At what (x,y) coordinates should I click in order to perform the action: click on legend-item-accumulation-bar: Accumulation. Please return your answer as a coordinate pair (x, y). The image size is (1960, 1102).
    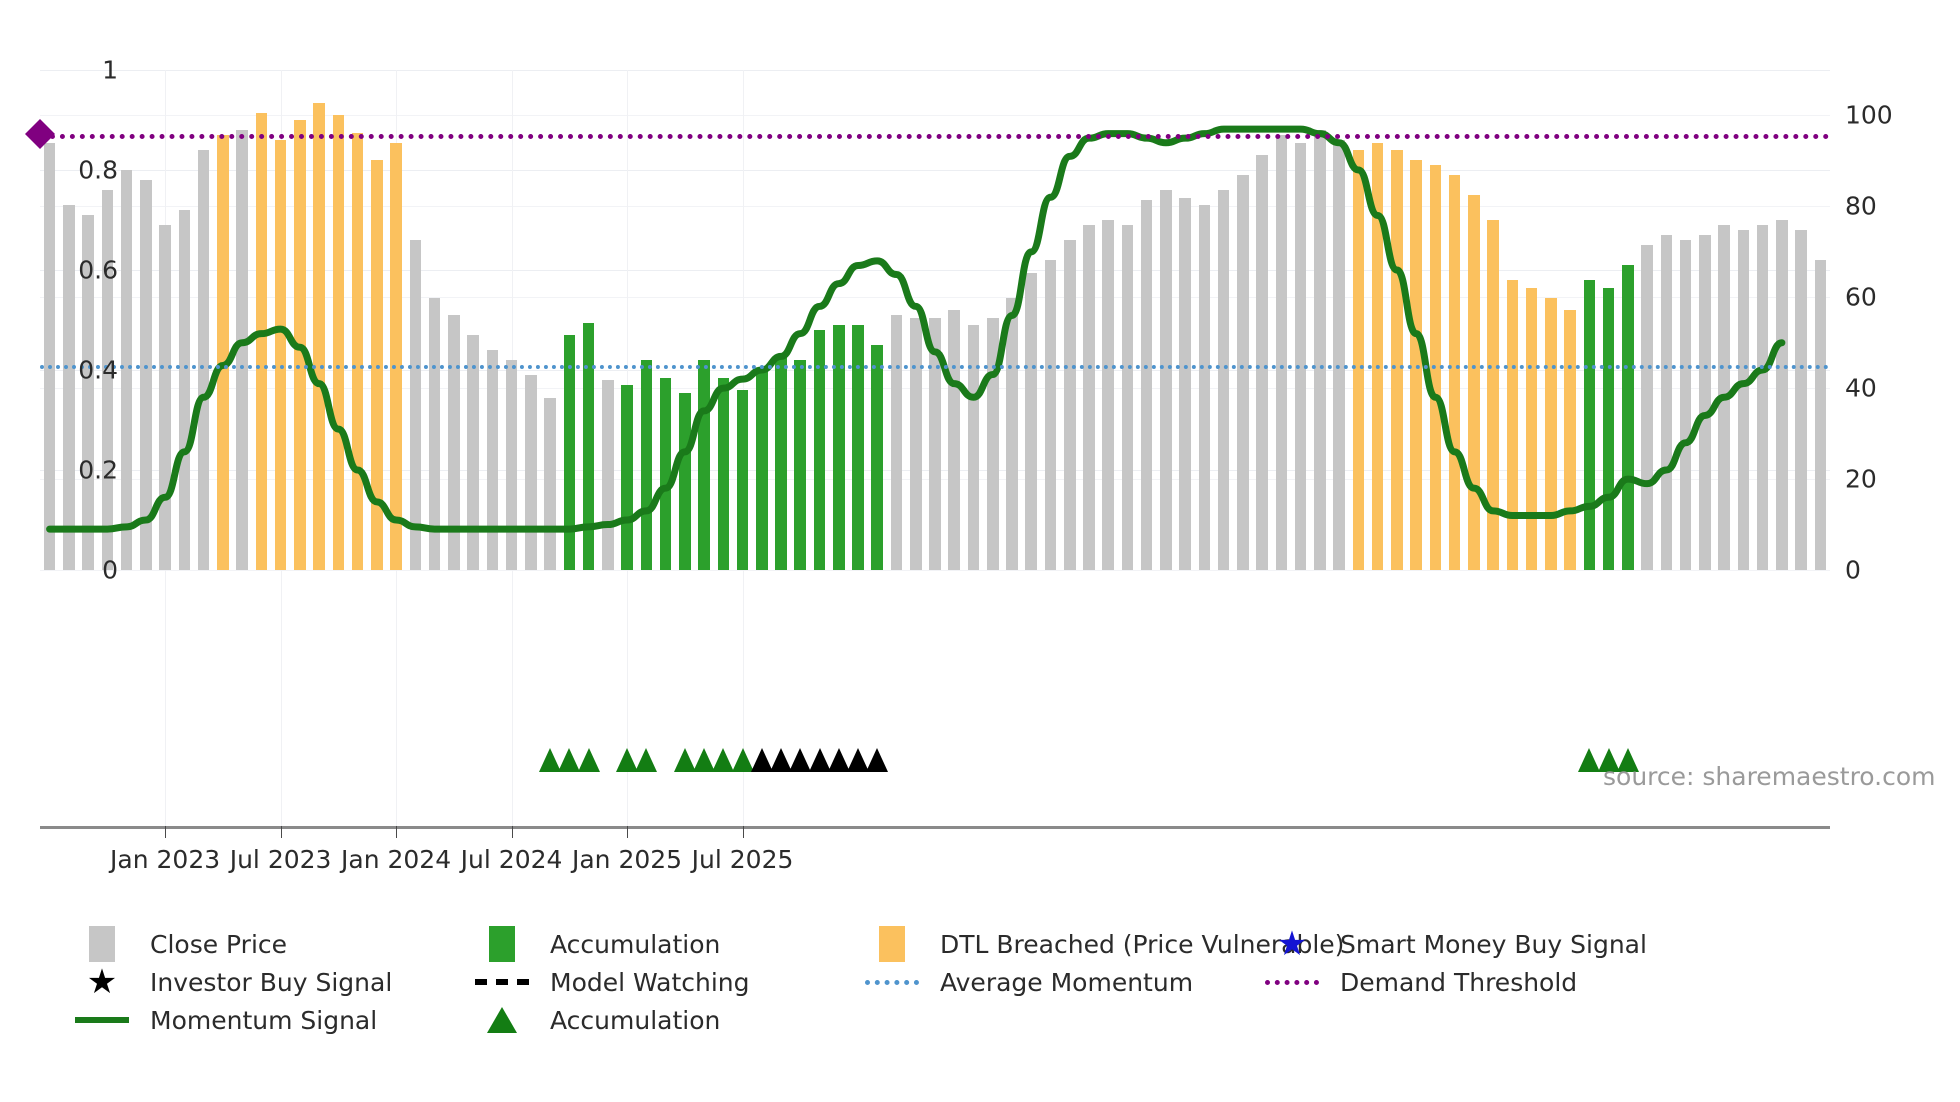
    Looking at the image, I should click on (595, 944).